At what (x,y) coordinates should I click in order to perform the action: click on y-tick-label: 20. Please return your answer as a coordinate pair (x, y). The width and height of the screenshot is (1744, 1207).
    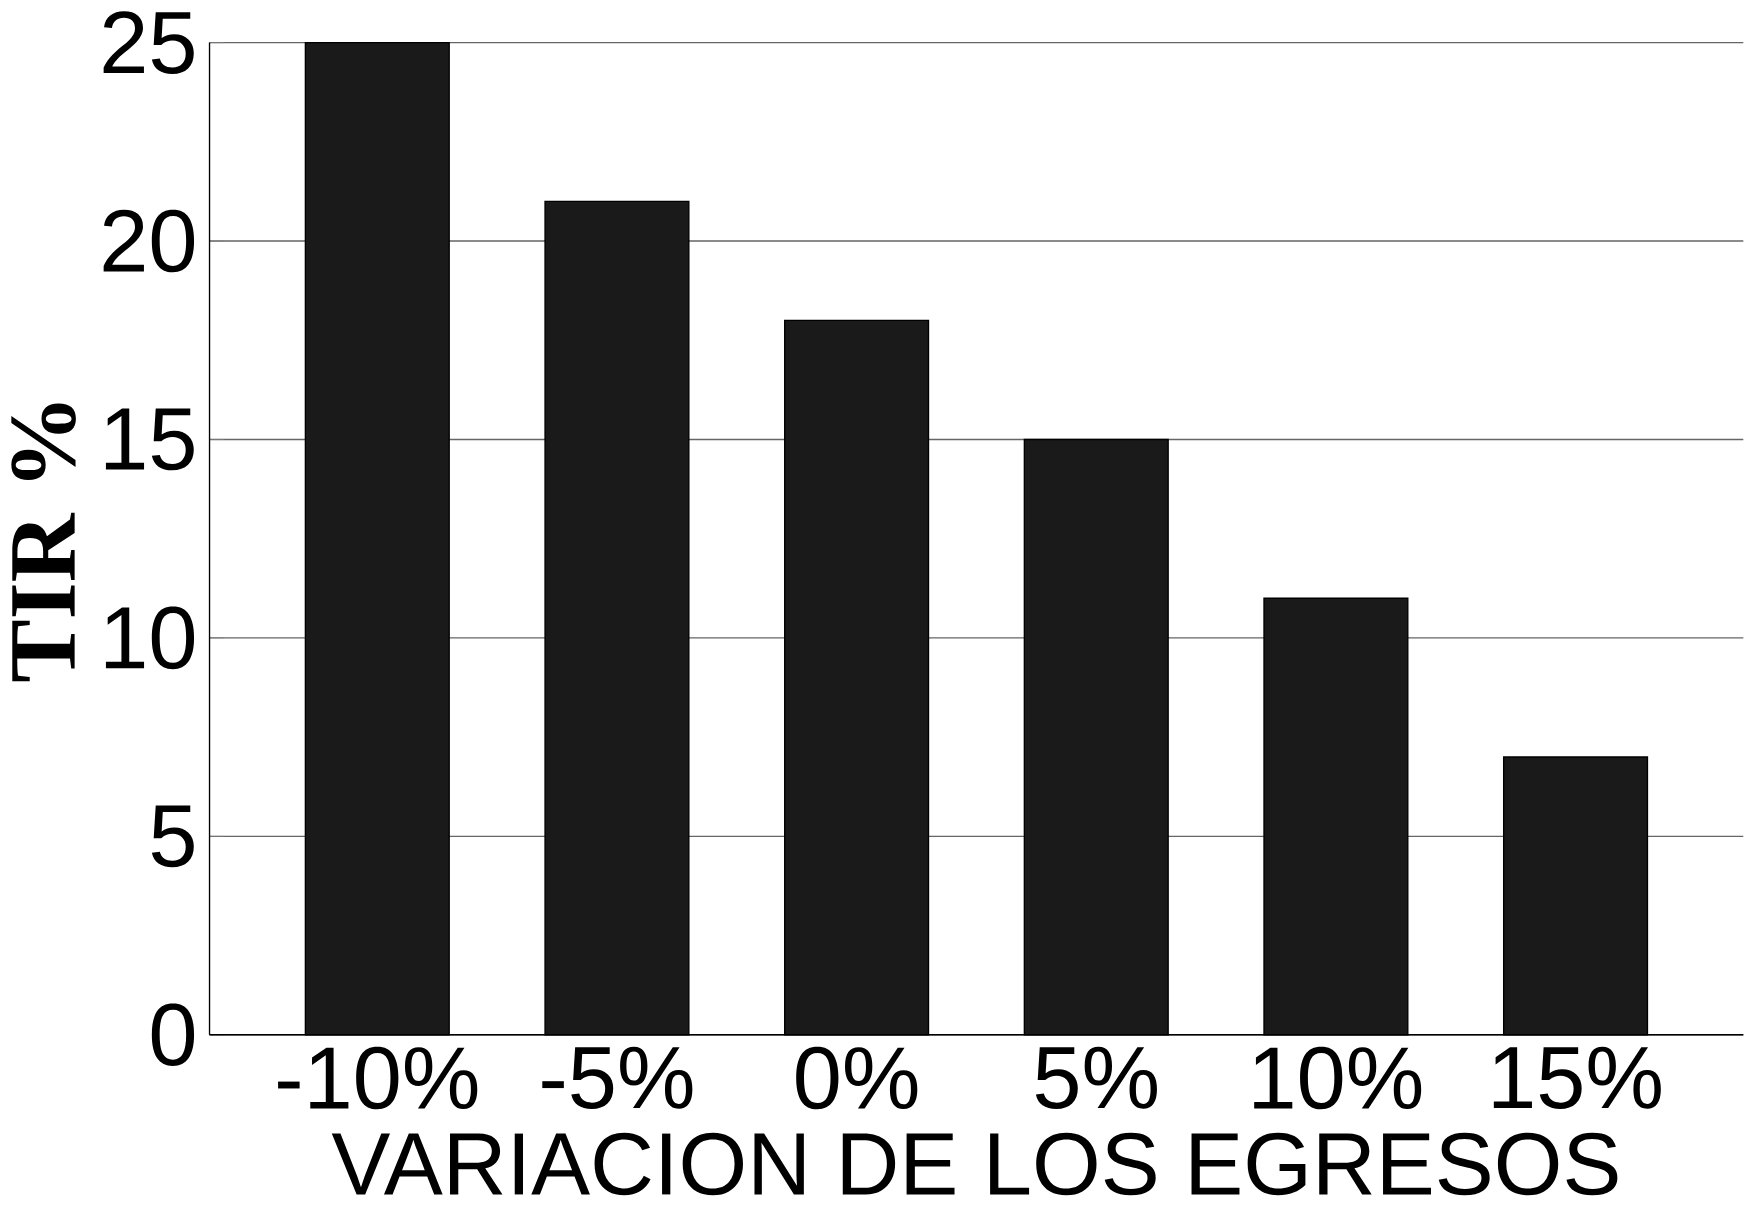
    Looking at the image, I should click on (149, 241).